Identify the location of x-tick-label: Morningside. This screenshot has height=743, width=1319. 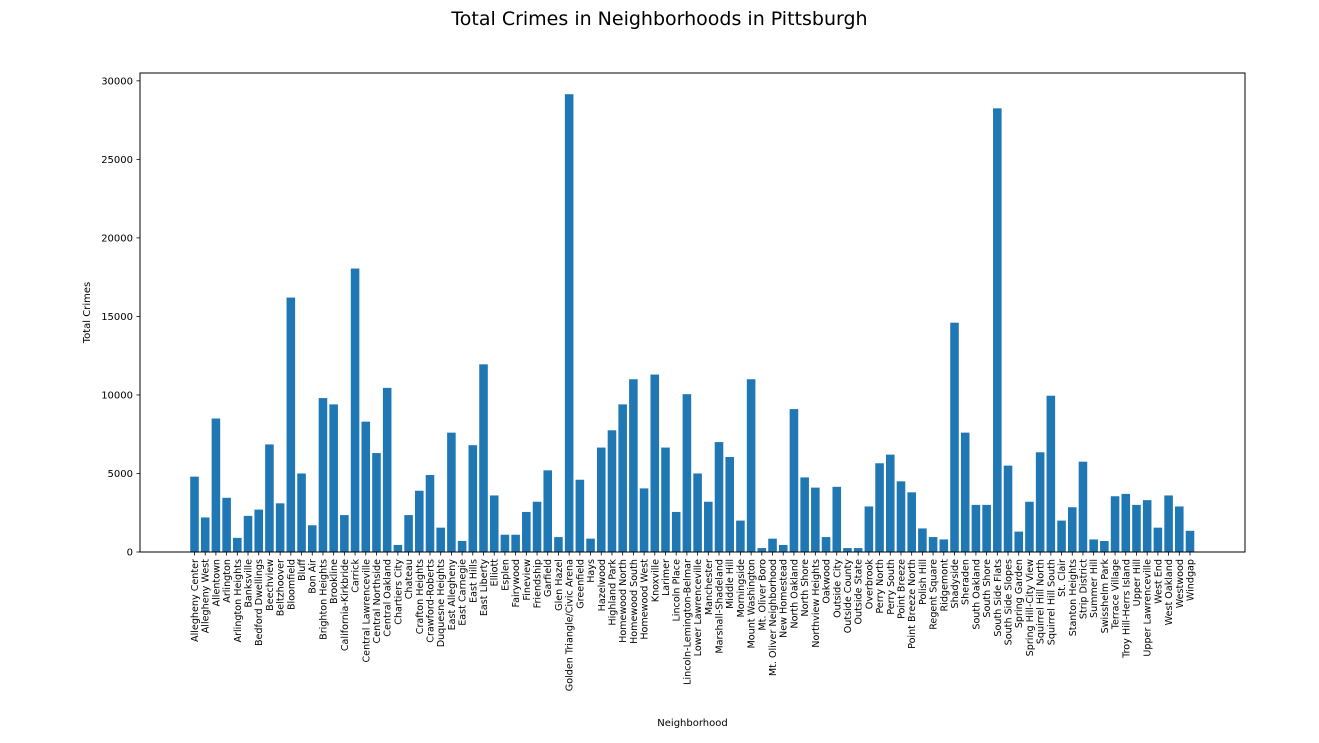
(741, 588).